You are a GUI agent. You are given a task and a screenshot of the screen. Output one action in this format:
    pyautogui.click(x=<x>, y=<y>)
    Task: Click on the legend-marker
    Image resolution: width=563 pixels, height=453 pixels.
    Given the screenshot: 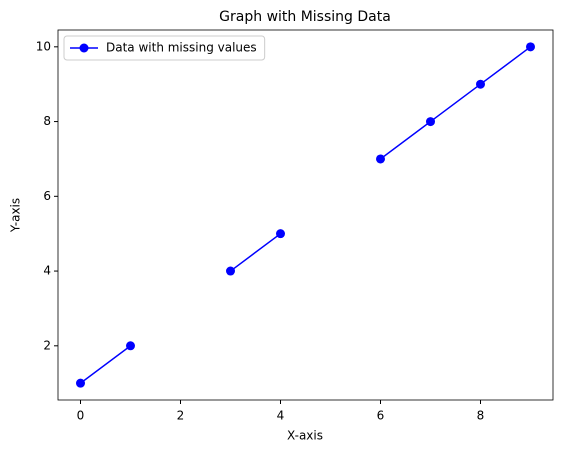 What is the action you would take?
    pyautogui.click(x=84, y=48)
    